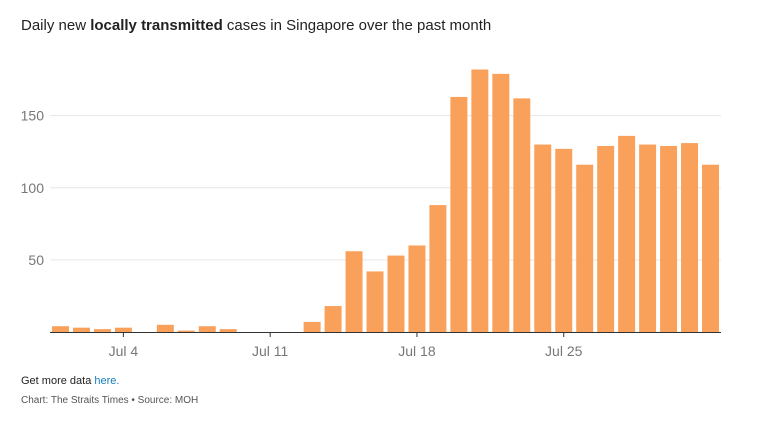 The width and height of the screenshot is (768, 423). I want to click on y-tick-label: 150, so click(33, 116).